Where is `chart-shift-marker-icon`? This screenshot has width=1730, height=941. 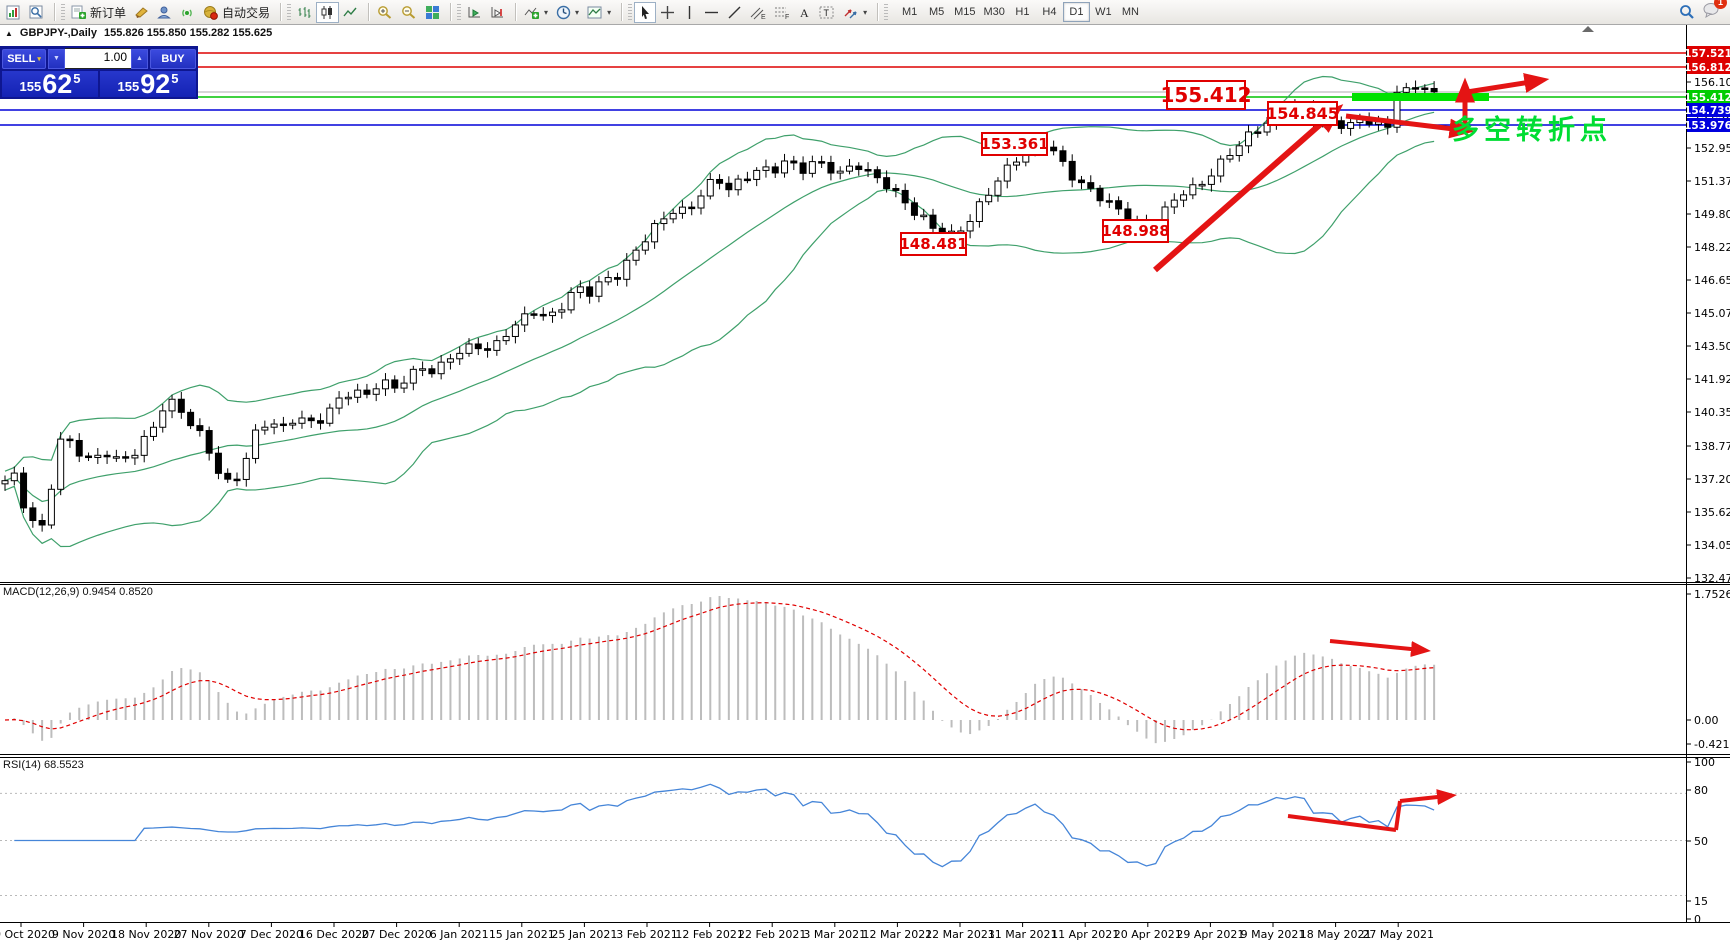 chart-shift-marker-icon is located at coordinates (1588, 29).